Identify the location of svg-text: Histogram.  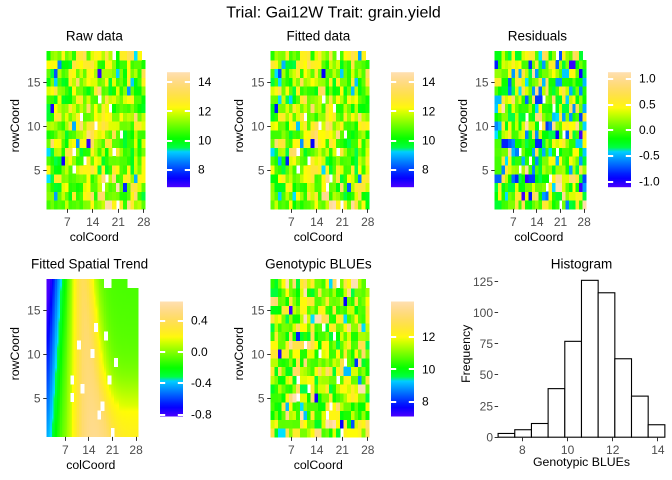
(582, 264).